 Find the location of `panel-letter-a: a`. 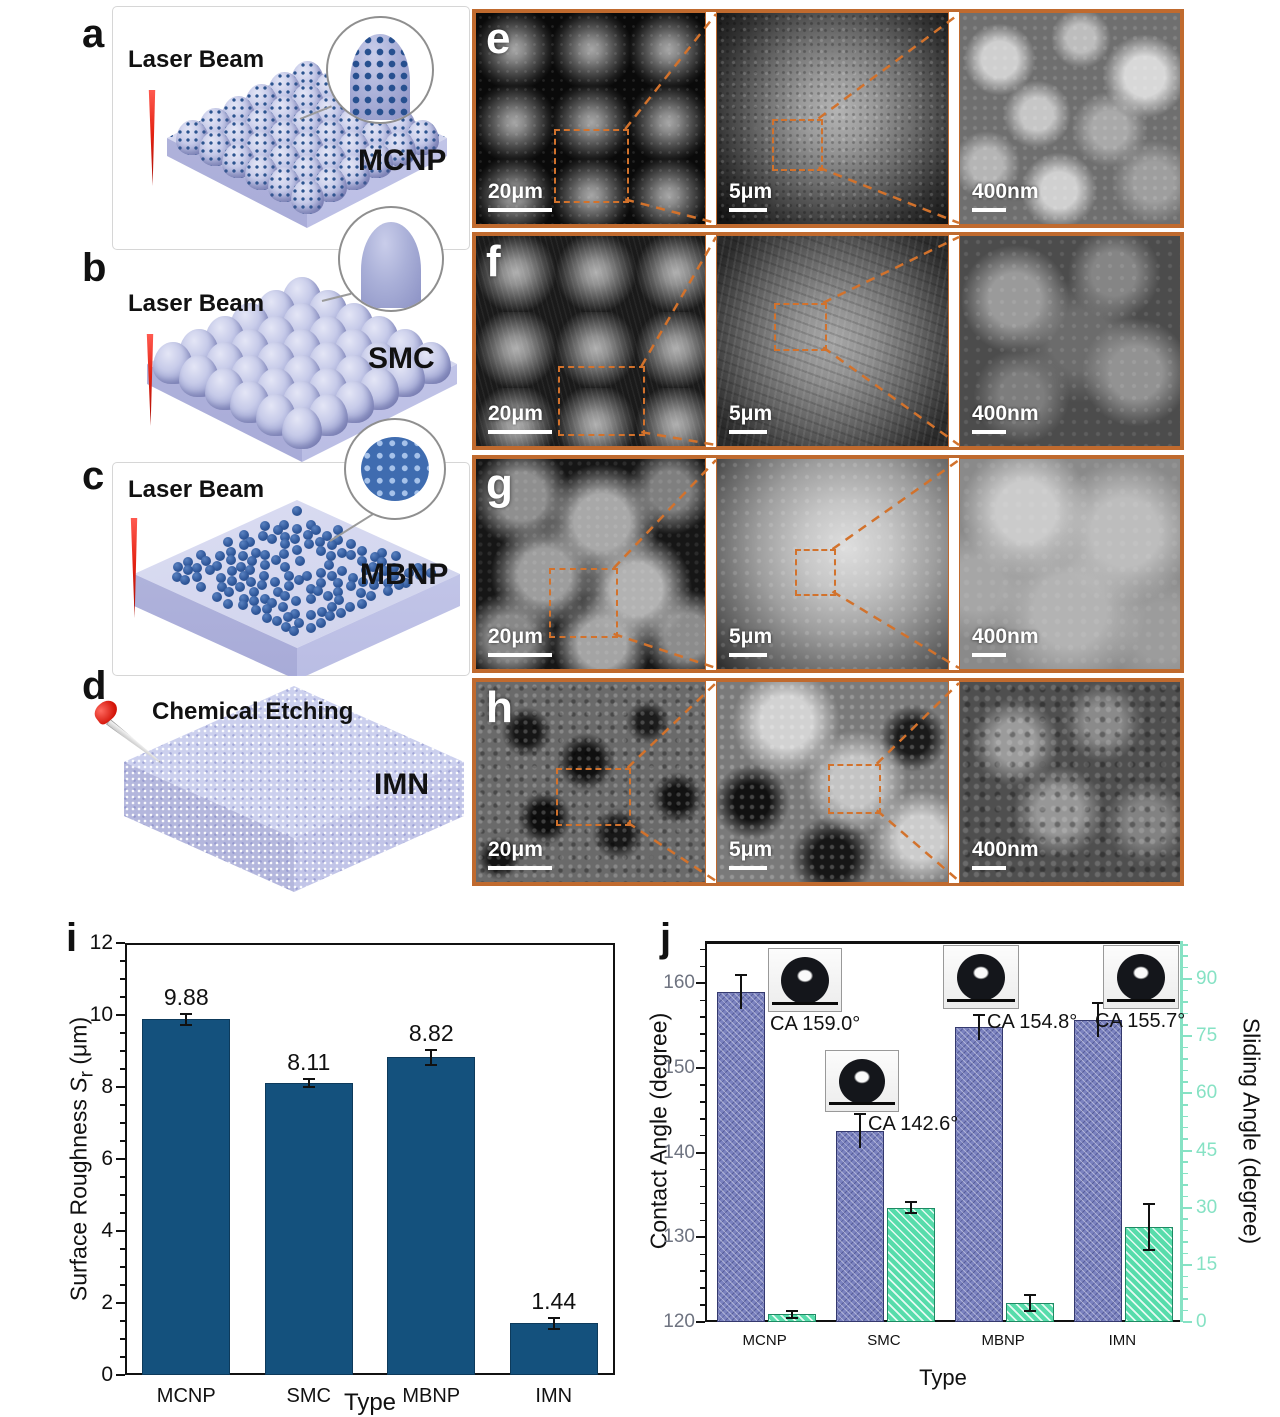

panel-letter-a: a is located at coordinates (93, 34).